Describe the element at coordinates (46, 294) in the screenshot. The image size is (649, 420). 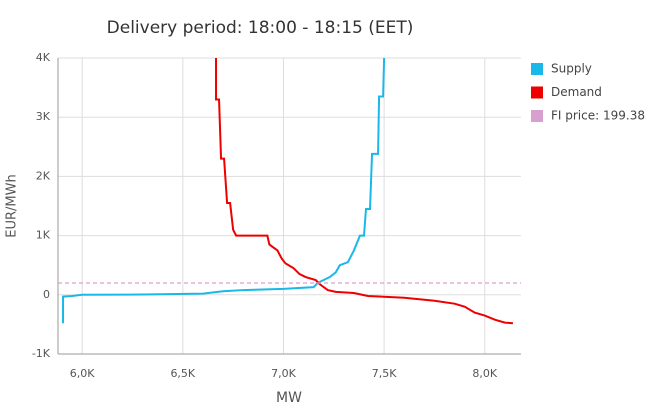
I see `y-tick-label: 0` at that location.